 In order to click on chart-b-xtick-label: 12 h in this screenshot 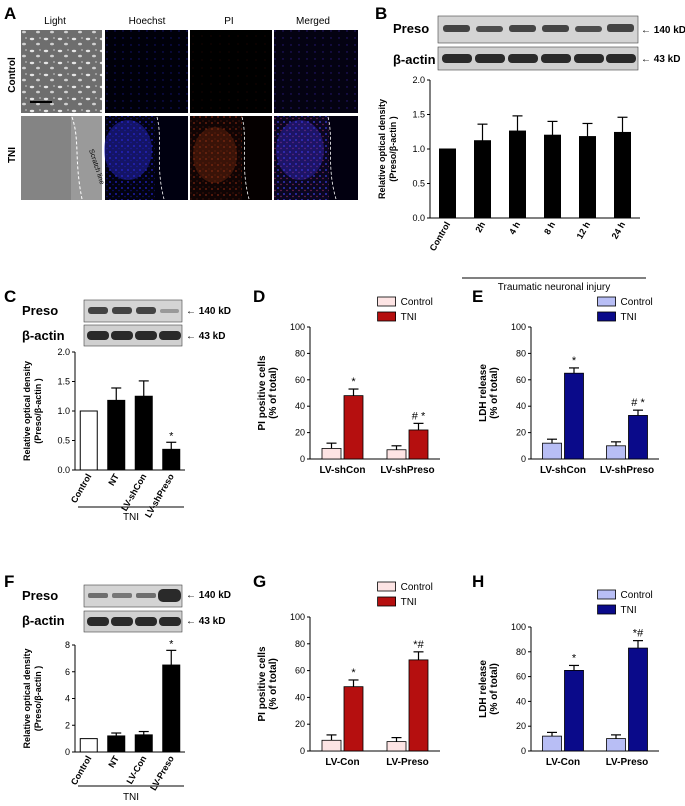, I will do `click(584, 230)`.